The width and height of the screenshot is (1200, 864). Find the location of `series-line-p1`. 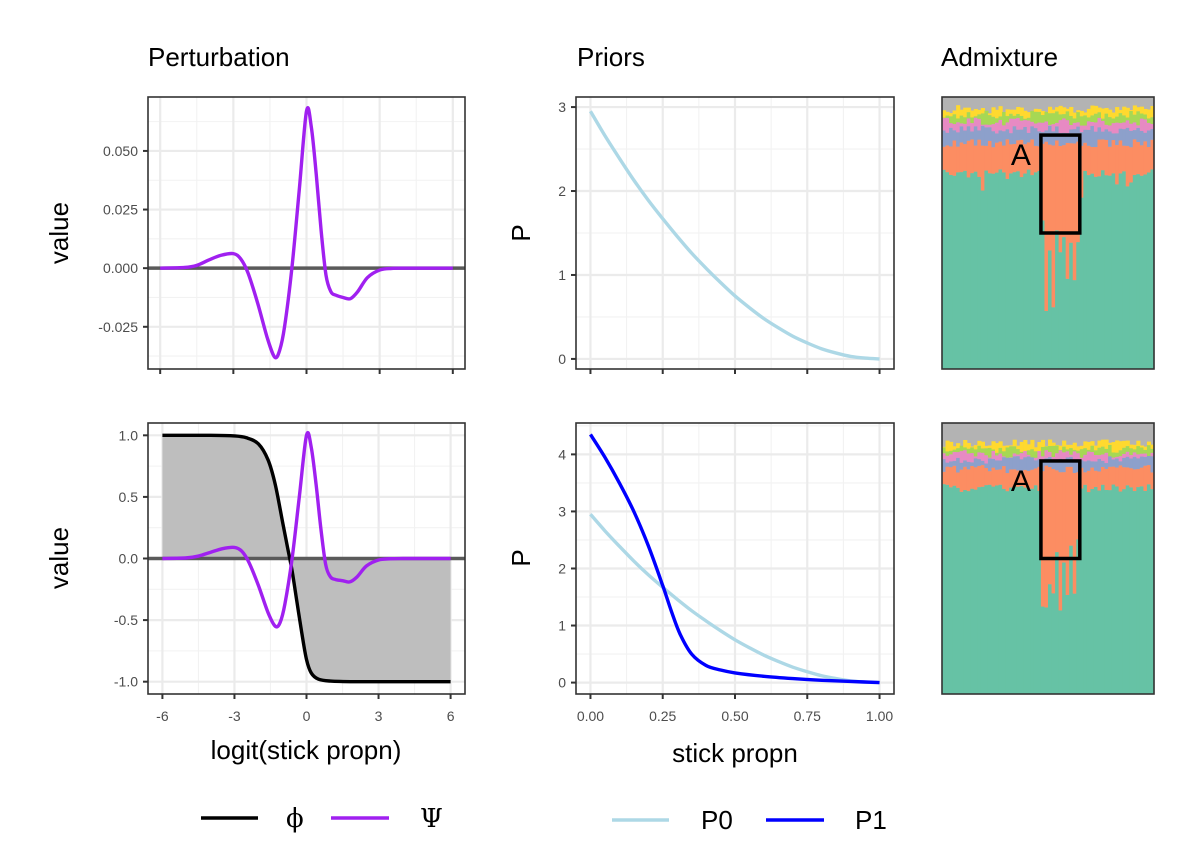

series-line-p1 is located at coordinates (734, 559).